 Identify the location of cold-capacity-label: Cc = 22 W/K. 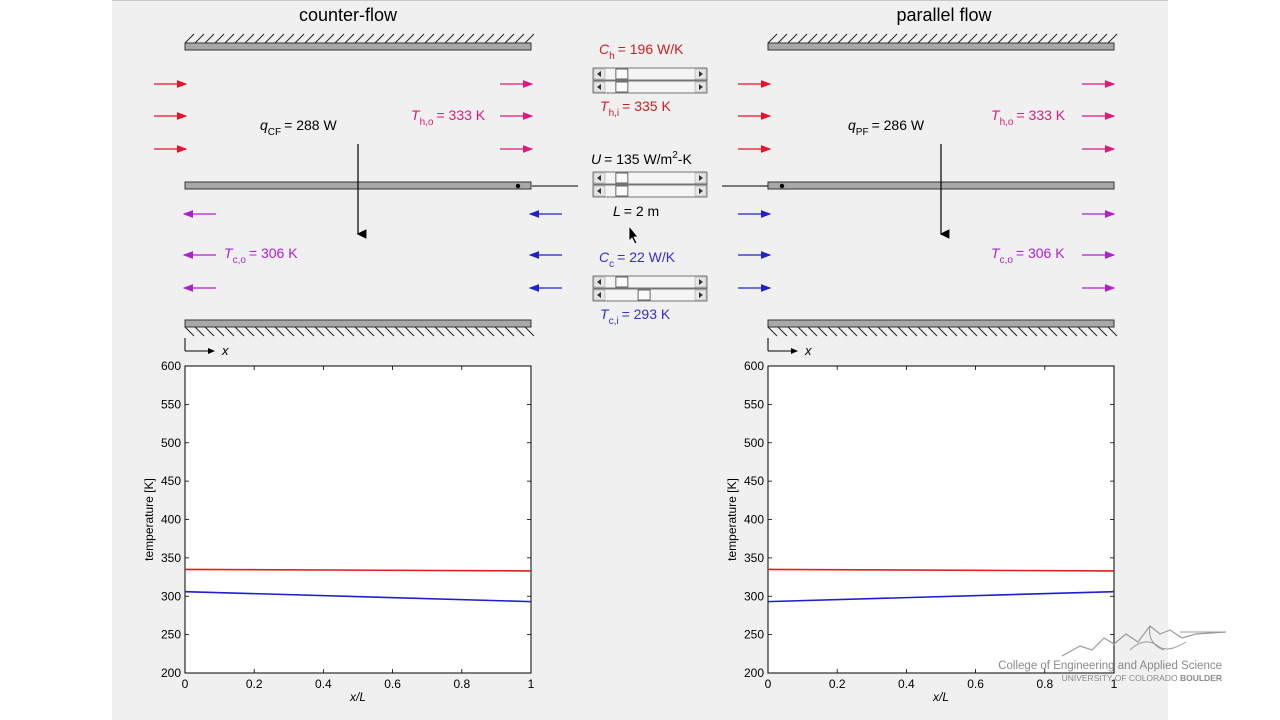
(637, 259).